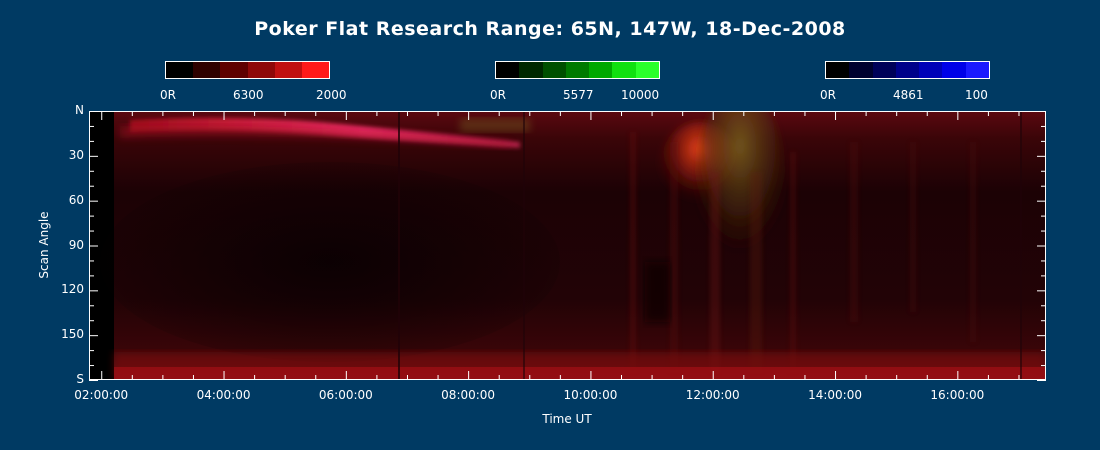  I want to click on x-tick-label: 08:00:00, so click(468, 395).